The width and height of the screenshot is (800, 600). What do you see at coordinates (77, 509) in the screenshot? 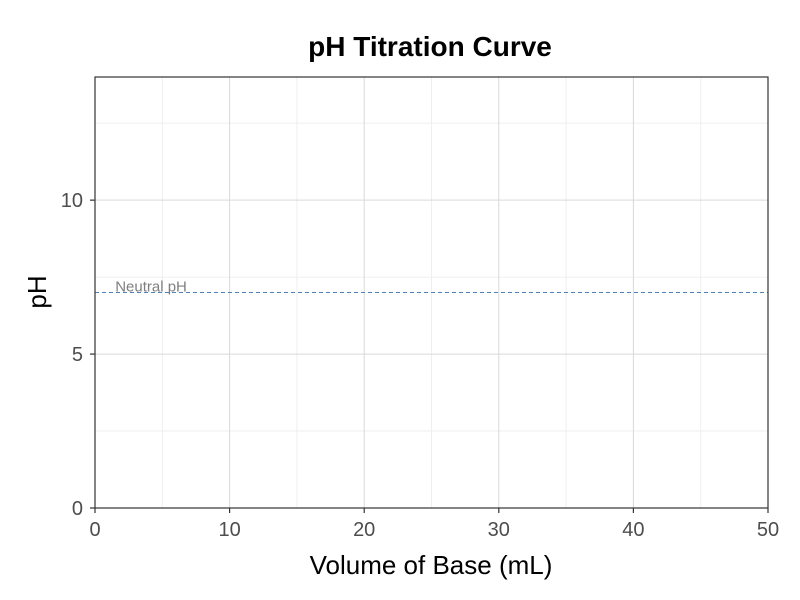
I see `y-tick-label: 0` at bounding box center [77, 509].